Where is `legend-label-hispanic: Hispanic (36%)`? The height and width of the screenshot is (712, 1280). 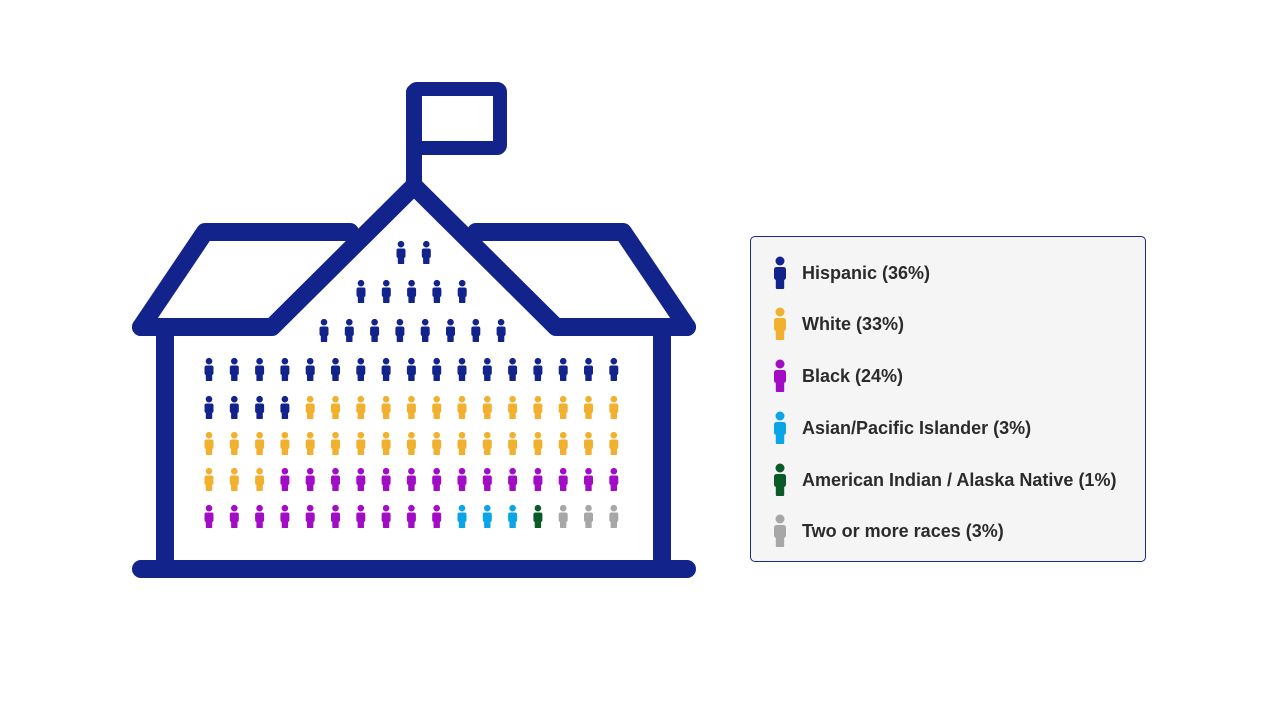
legend-label-hispanic: Hispanic (36%) is located at coordinates (866, 272).